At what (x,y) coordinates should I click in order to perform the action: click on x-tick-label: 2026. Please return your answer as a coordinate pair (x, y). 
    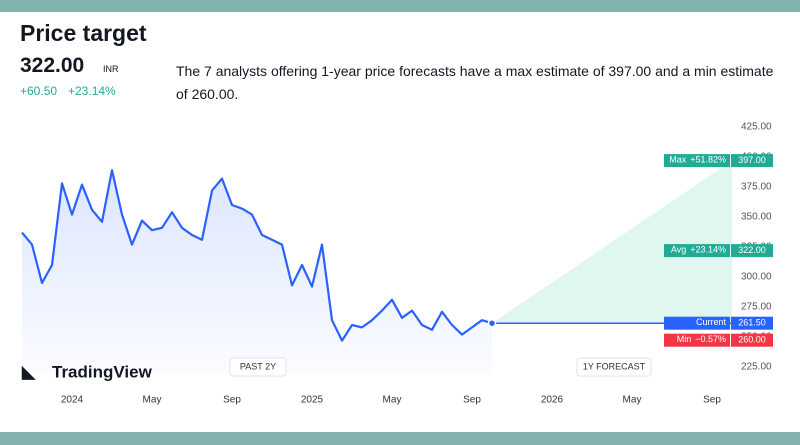
    Looking at the image, I should click on (552, 400).